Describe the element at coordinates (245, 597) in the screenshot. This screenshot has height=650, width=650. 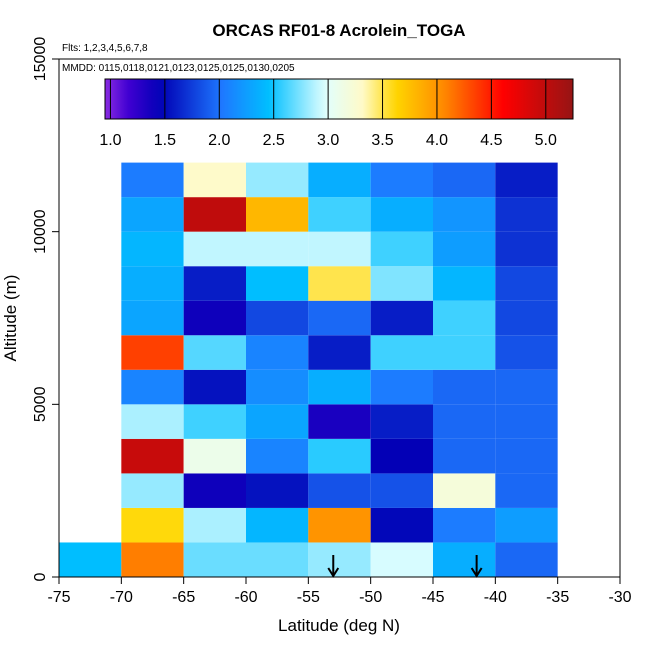
I see `x-tick-label: -60` at that location.